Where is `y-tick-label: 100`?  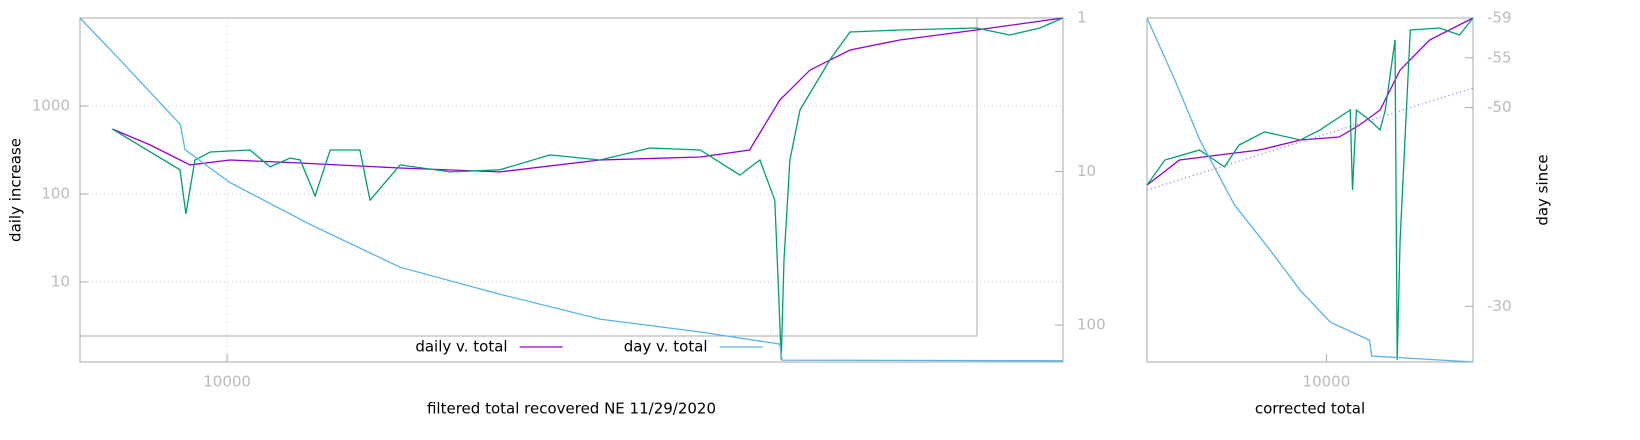
y-tick-label: 100 is located at coordinates (55, 193).